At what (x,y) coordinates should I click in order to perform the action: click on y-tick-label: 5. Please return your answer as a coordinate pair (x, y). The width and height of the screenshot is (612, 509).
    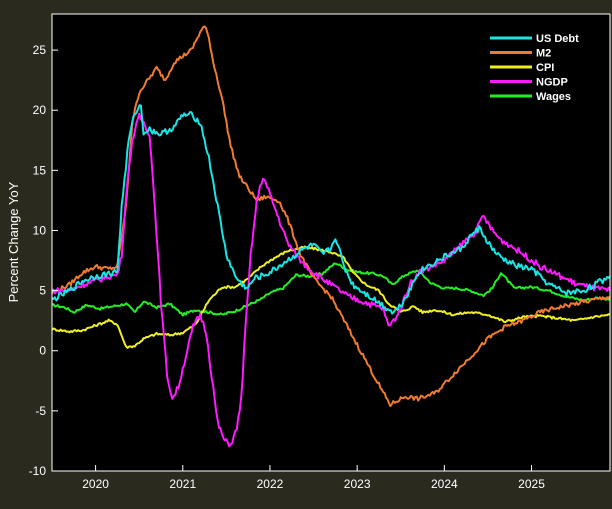
    Looking at the image, I should click on (42, 291).